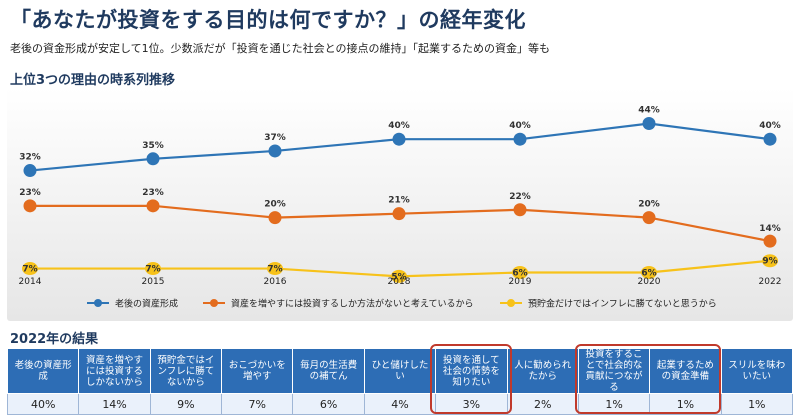  What do you see at coordinates (54, 339) in the screenshot?
I see `results-section-heading: 2022年の結果` at bounding box center [54, 339].